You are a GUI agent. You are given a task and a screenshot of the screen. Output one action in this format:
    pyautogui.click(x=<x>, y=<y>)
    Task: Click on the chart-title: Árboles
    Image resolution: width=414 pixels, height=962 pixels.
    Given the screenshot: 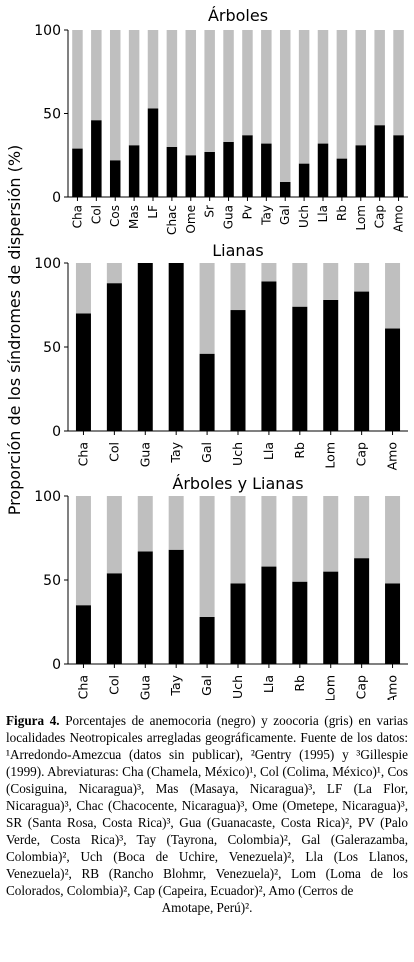 What is the action you would take?
    pyautogui.click(x=238, y=15)
    